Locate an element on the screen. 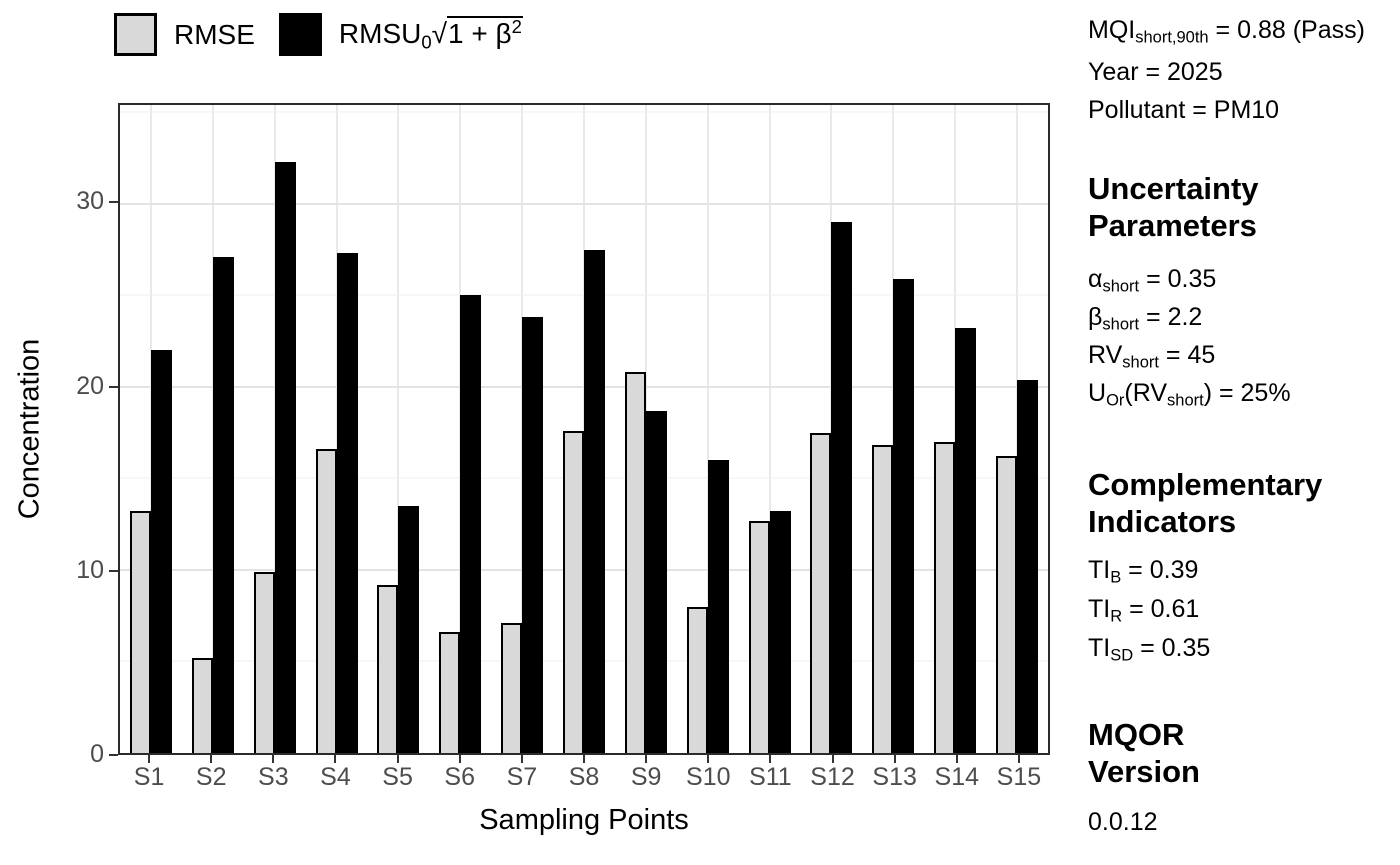 The height and width of the screenshot is (865, 1400). x-tick-mark-S8 is located at coordinates (584, 759).